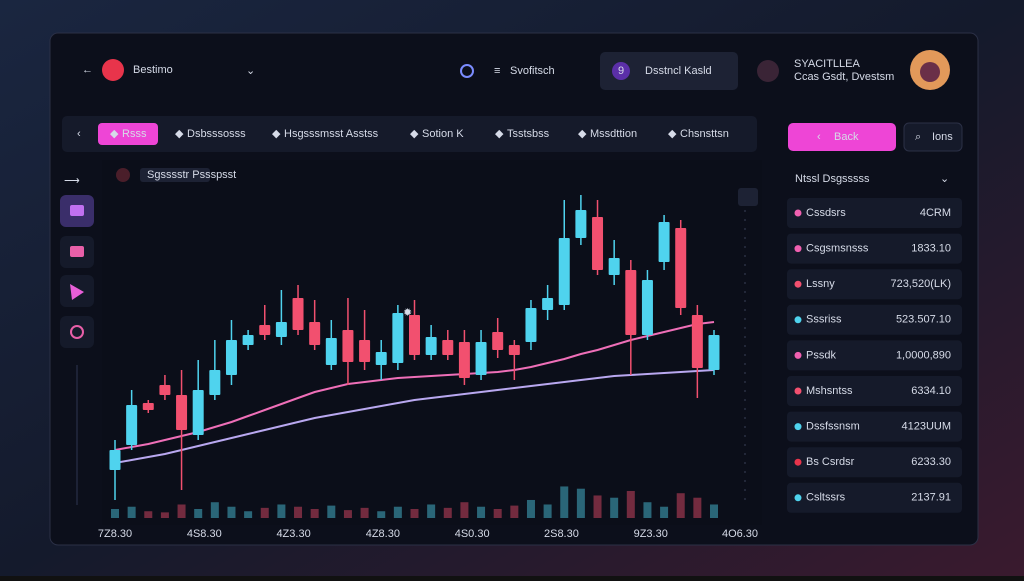 The height and width of the screenshot is (581, 1024). Describe the element at coordinates (942, 137) in the screenshot. I see `search-label: Ions` at that location.